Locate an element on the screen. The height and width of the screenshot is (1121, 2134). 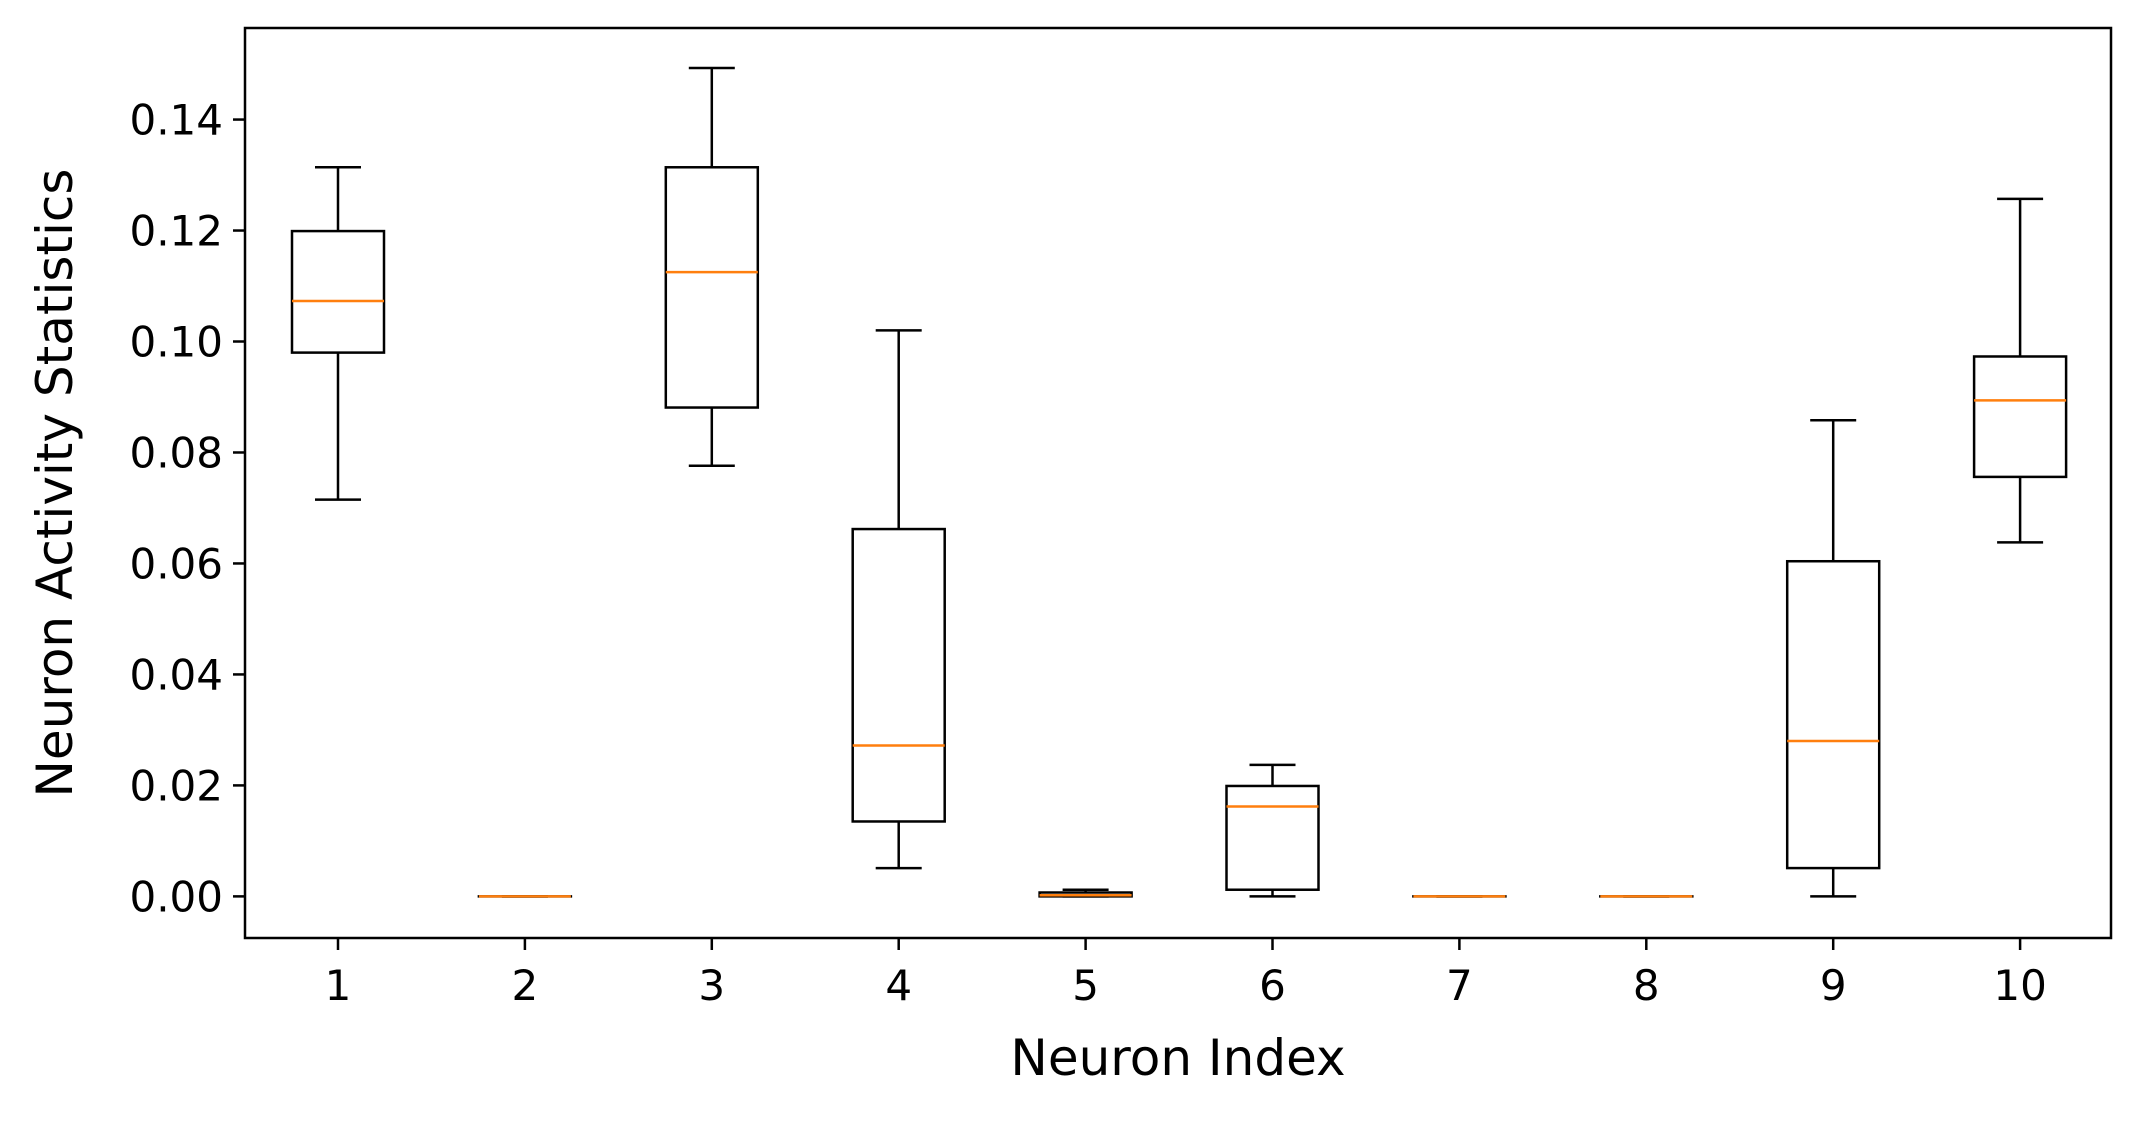
y-axis-title: Neuron Activity Statistics is located at coordinates (55, 483).